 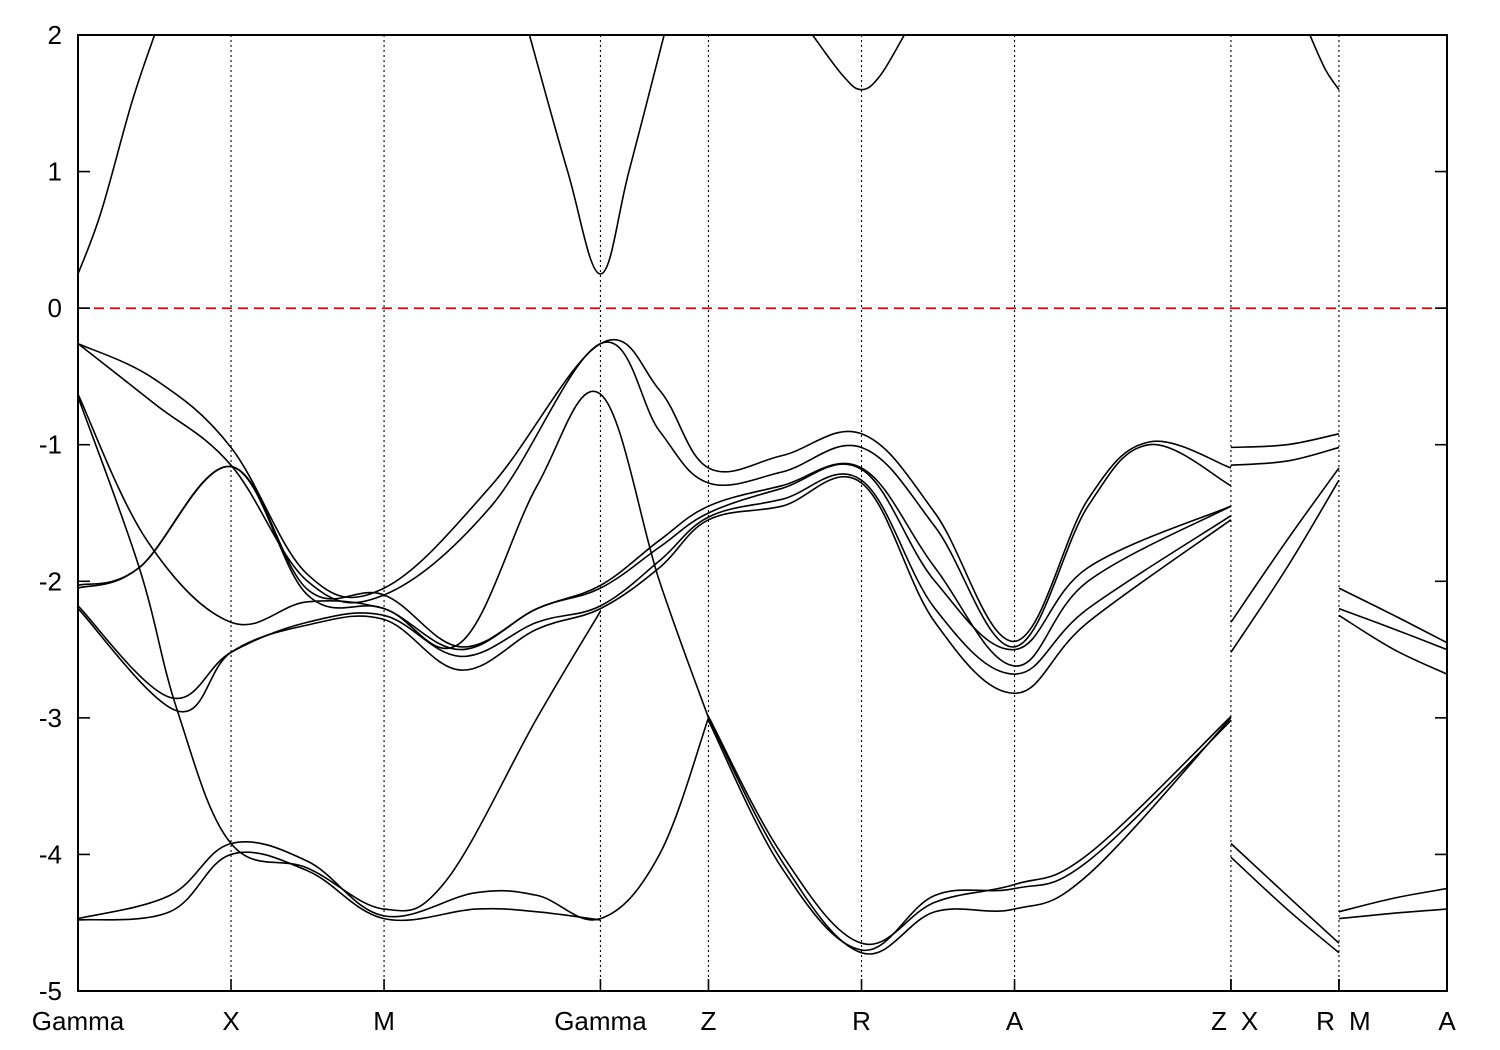 I want to click on x-axis: Gamma X M Gamma Z R A Z X R M A, so click(x=744, y=1007).